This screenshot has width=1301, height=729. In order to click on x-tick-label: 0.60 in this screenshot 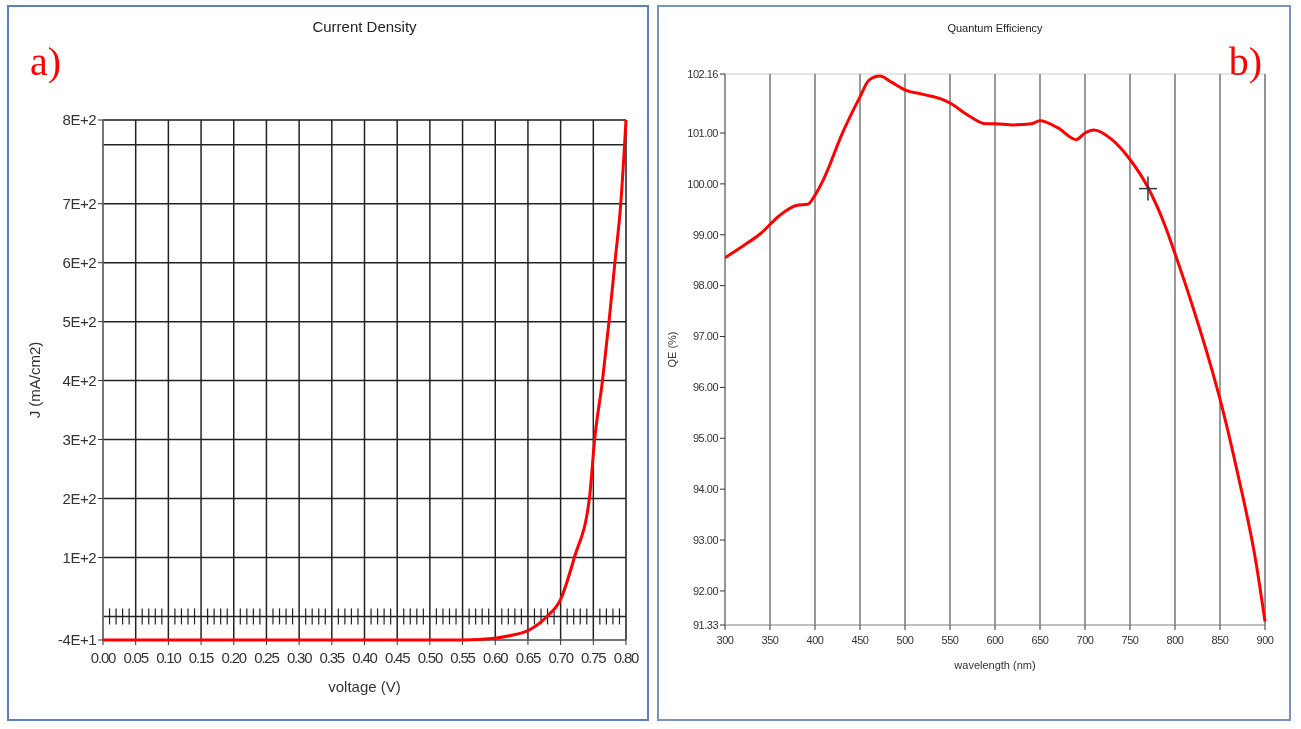, I will do `click(496, 657)`.